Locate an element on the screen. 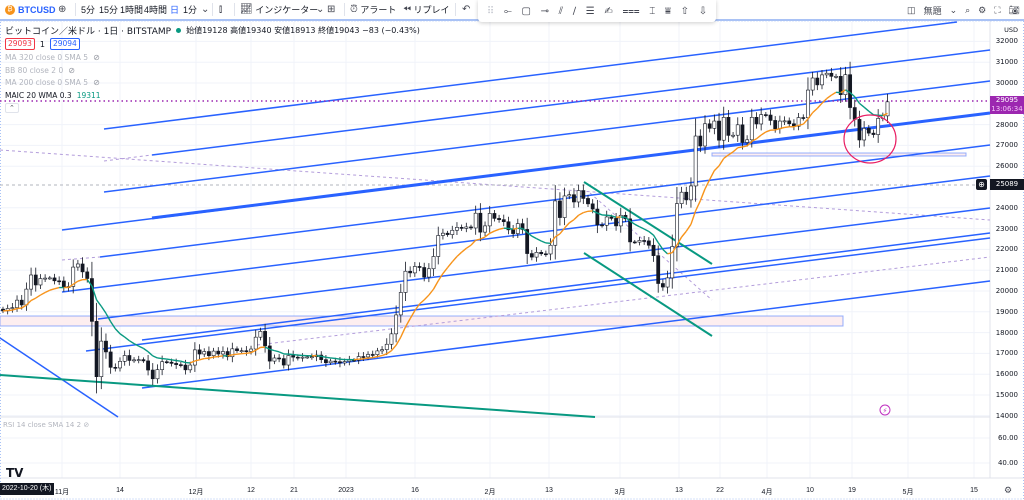  gear-icon: ⚙︎ is located at coordinates (982, 10).